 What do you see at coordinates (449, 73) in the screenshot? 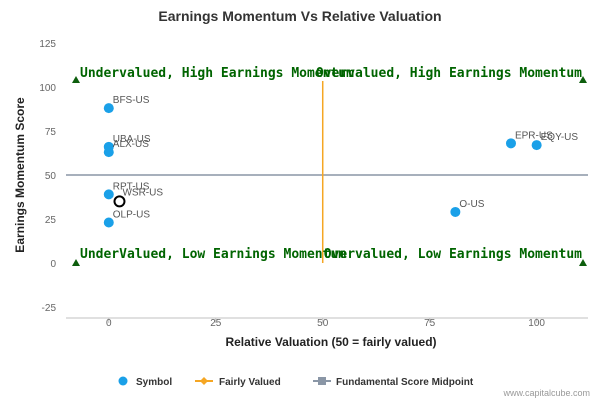
I see `quadrant-label: Overvalued, High Earnings Momentum` at bounding box center [449, 73].